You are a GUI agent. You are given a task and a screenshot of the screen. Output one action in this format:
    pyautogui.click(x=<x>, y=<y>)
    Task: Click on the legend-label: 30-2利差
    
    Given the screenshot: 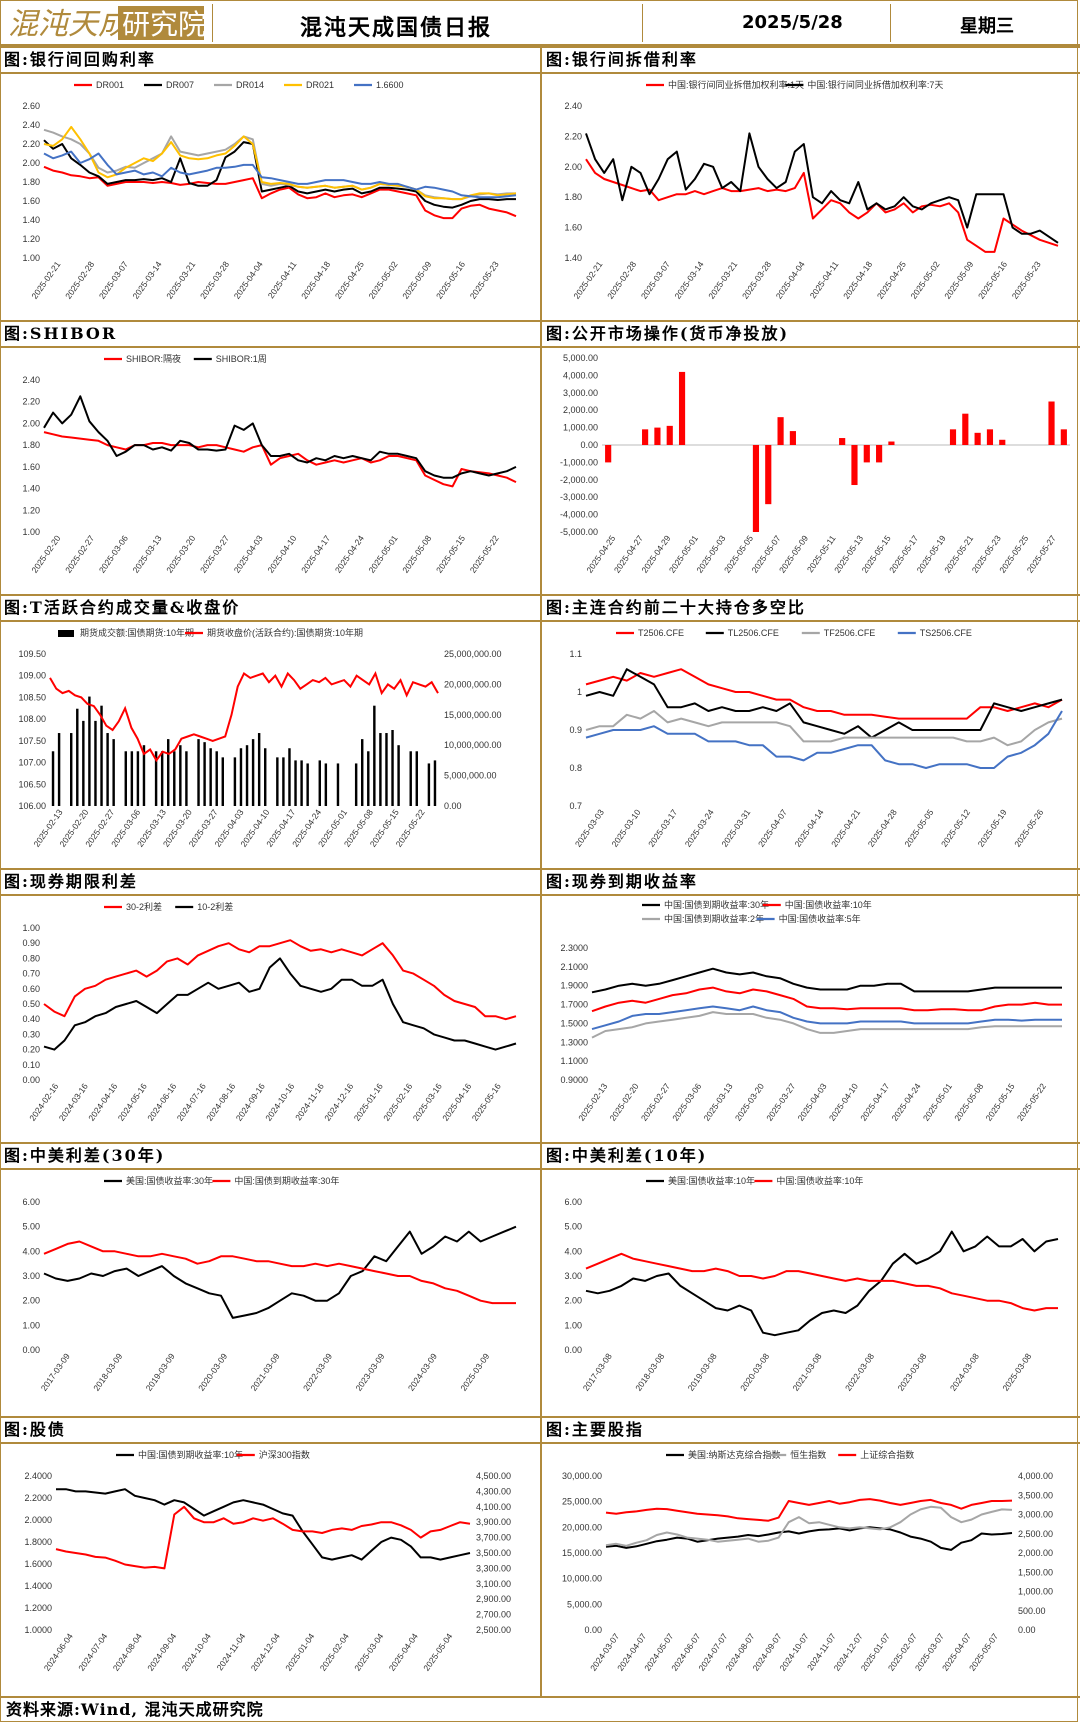 What is the action you would take?
    pyautogui.click(x=144, y=906)
    